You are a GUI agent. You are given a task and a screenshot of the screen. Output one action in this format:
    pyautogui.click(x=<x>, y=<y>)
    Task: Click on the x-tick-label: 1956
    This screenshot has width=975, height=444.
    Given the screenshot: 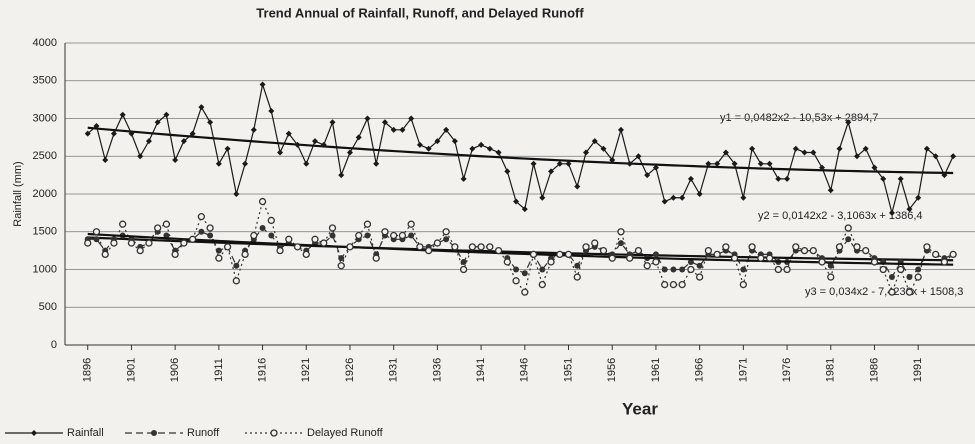 What is the action you would take?
    pyautogui.click(x=612, y=370)
    